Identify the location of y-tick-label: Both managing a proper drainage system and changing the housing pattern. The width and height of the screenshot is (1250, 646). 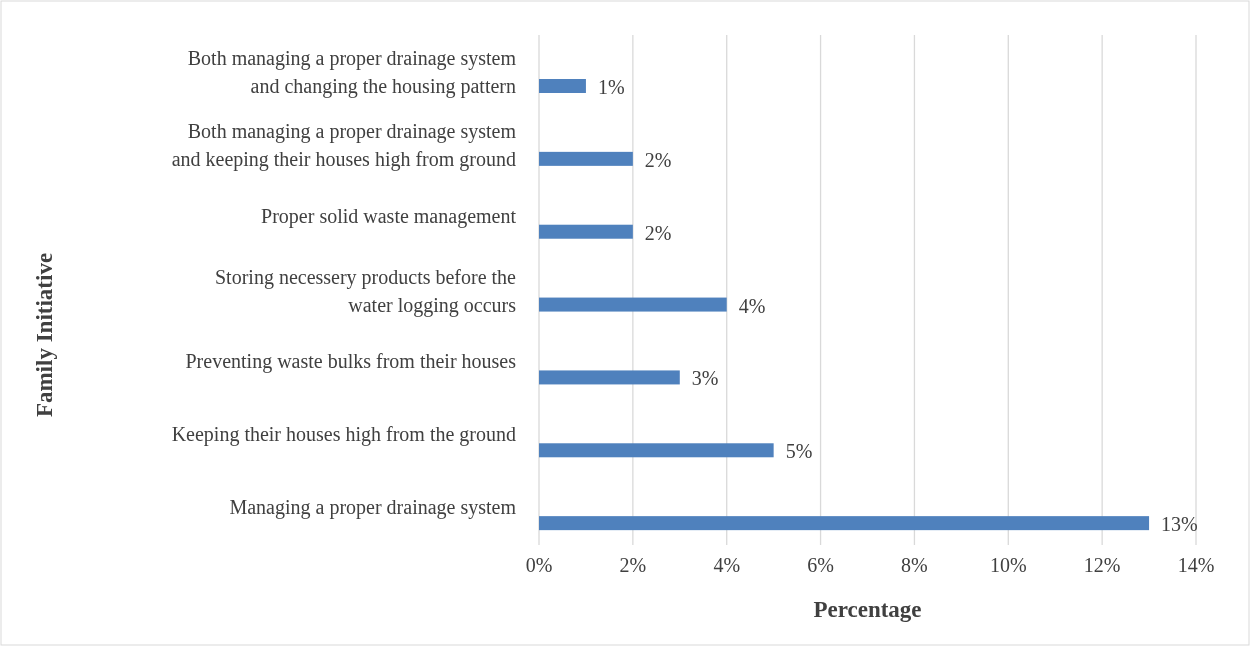
(352, 72).